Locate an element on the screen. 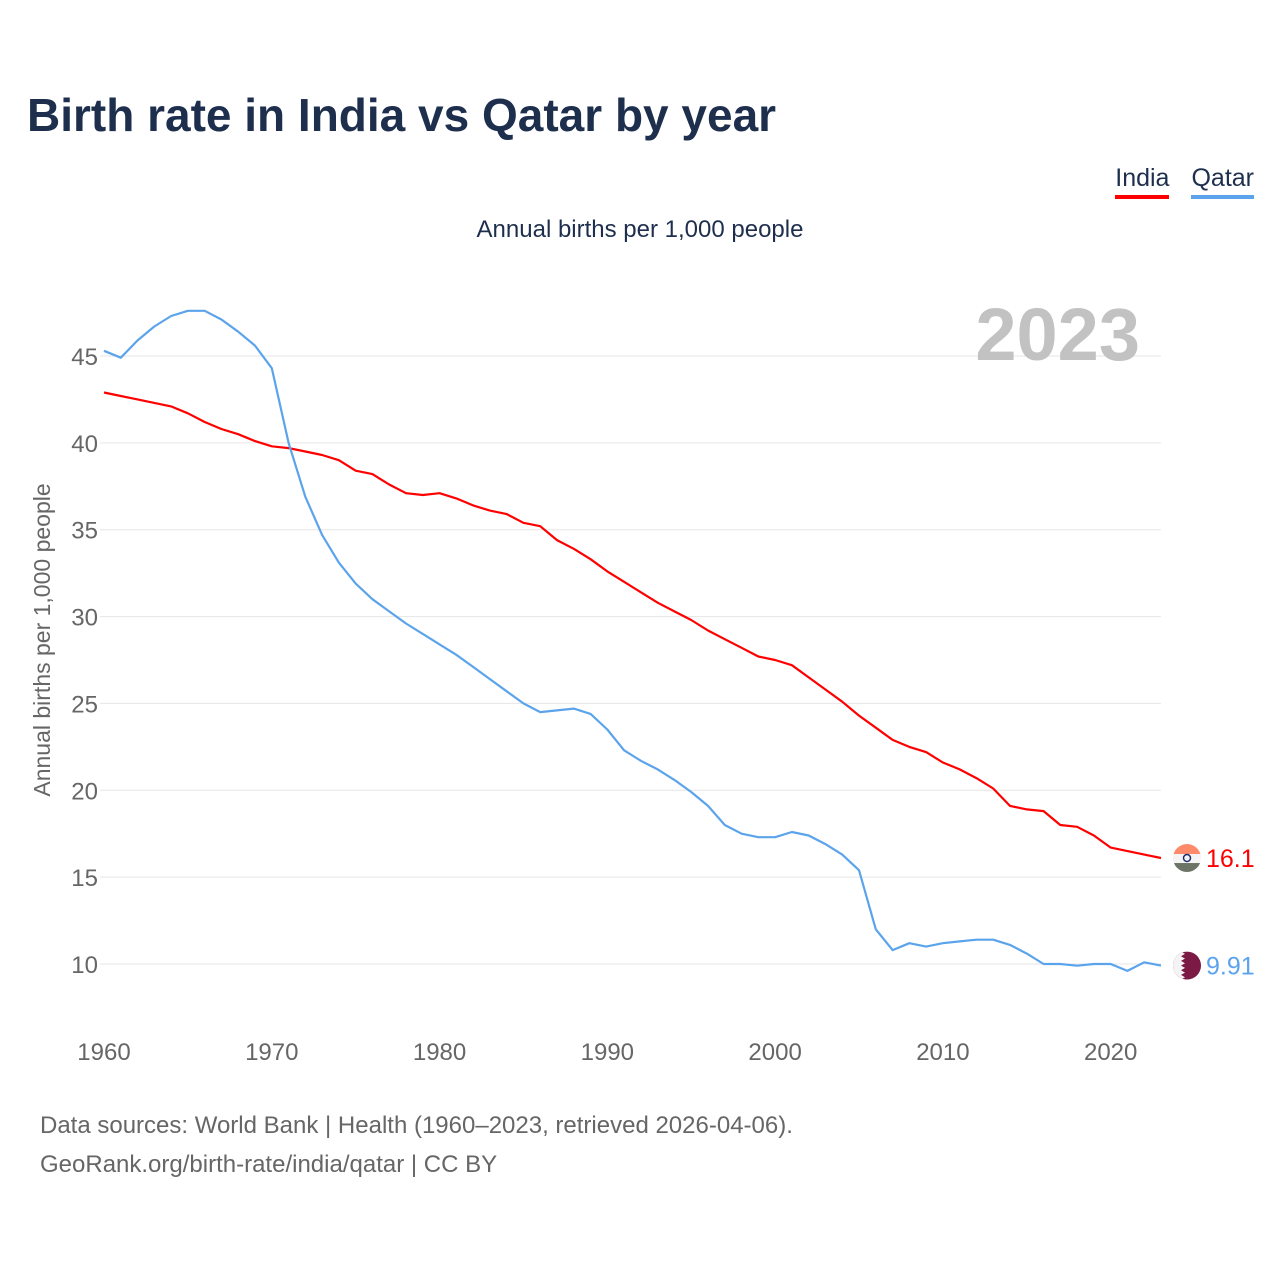 Image resolution: width=1280 pixels, height=1280 pixels. y-axis-ticks: 10 15 20 25 30 35 40 45 is located at coordinates (84, 661).